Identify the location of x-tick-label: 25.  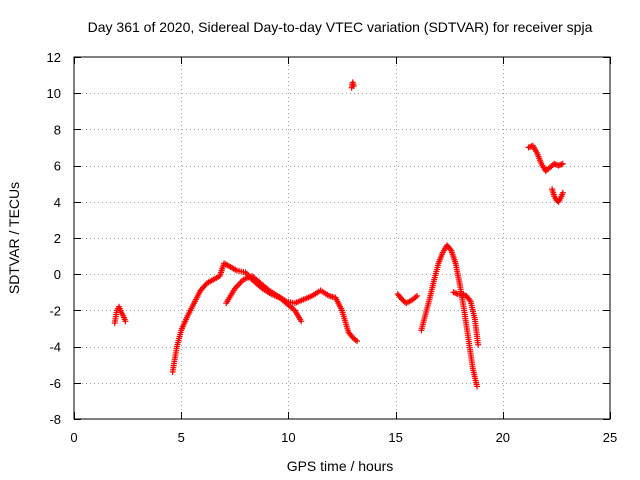
(610, 437).